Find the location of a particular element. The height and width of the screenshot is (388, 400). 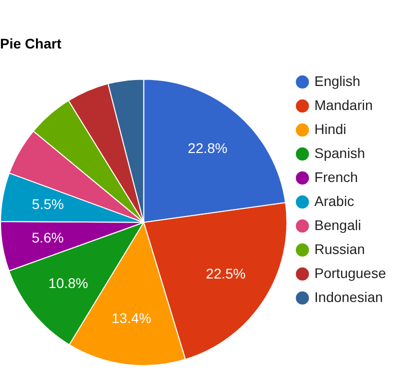

legend-label: Mandarin is located at coordinates (343, 104).